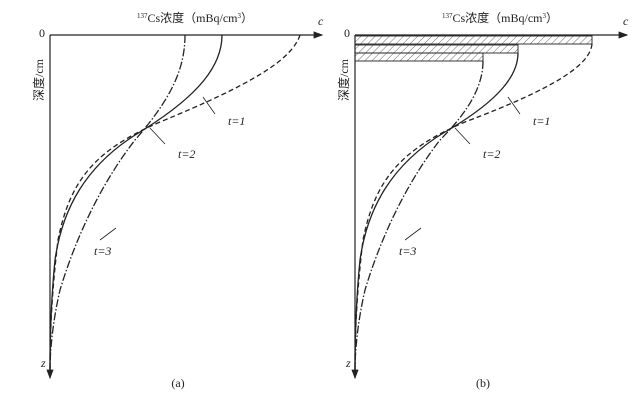 The height and width of the screenshot is (408, 637). What do you see at coordinates (177, 383) in the screenshot?
I see `caption: (a)` at bounding box center [177, 383].